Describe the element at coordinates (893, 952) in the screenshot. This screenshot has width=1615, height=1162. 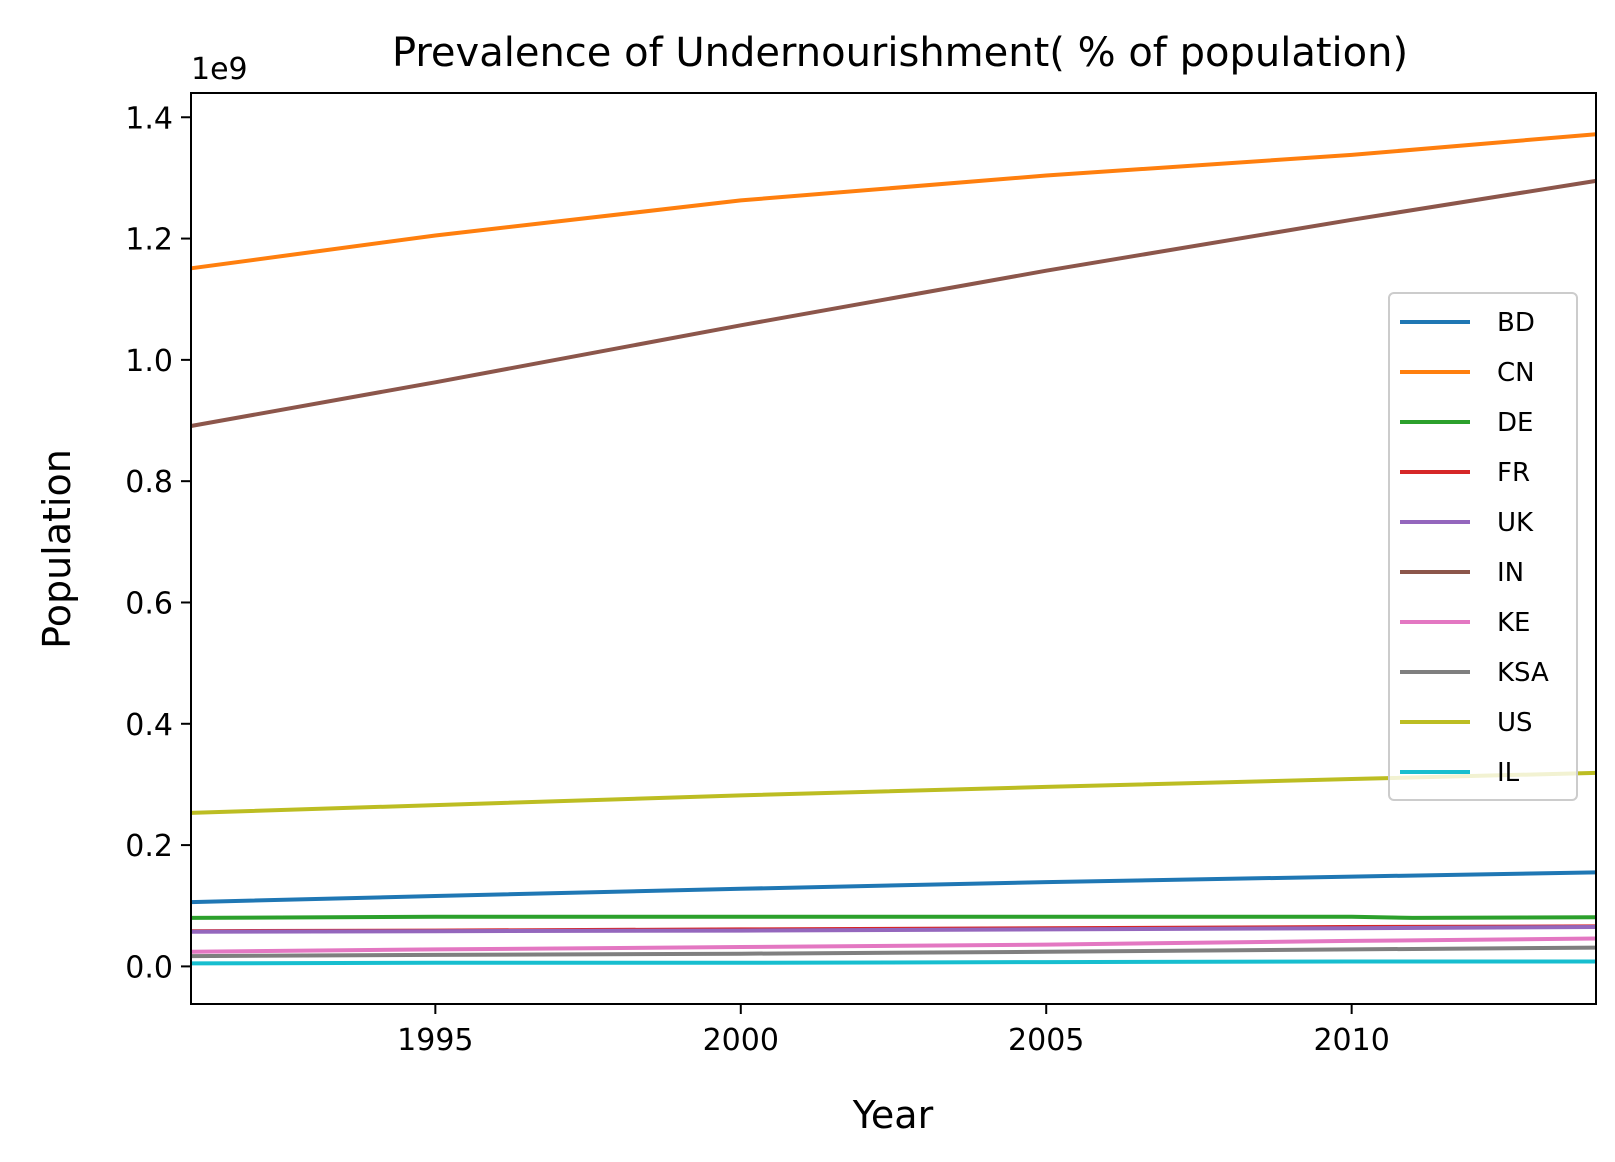
I see `series-line-ksa` at that location.